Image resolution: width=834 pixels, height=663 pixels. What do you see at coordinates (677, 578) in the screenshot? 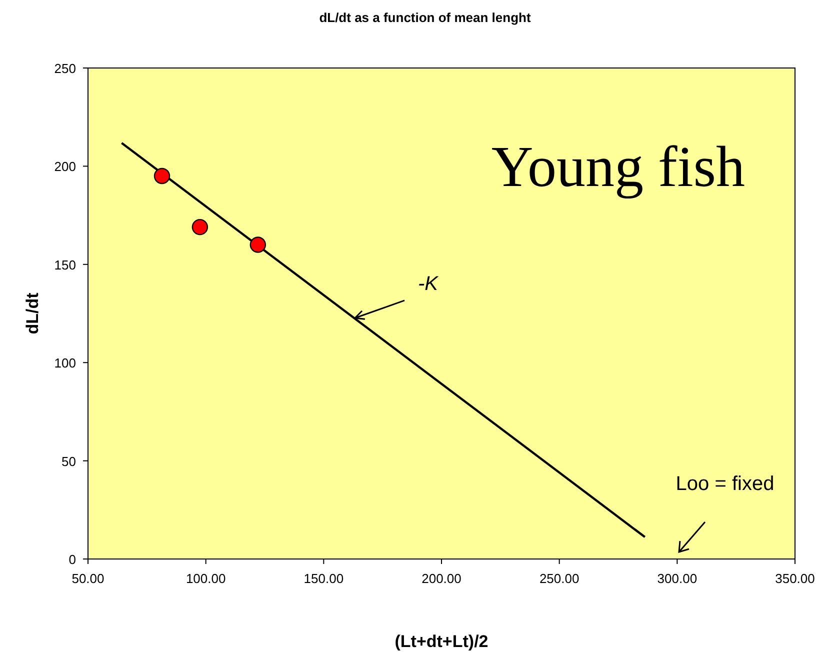
I see `x-tick-label: 300.00` at bounding box center [677, 578].